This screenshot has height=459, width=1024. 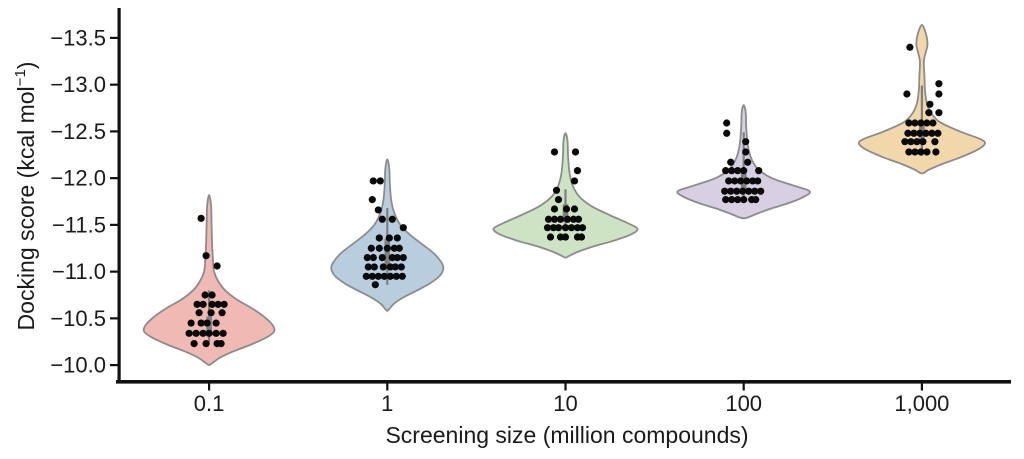 What do you see at coordinates (565, 403) in the screenshot?
I see `x-tick-label: 10` at bounding box center [565, 403].